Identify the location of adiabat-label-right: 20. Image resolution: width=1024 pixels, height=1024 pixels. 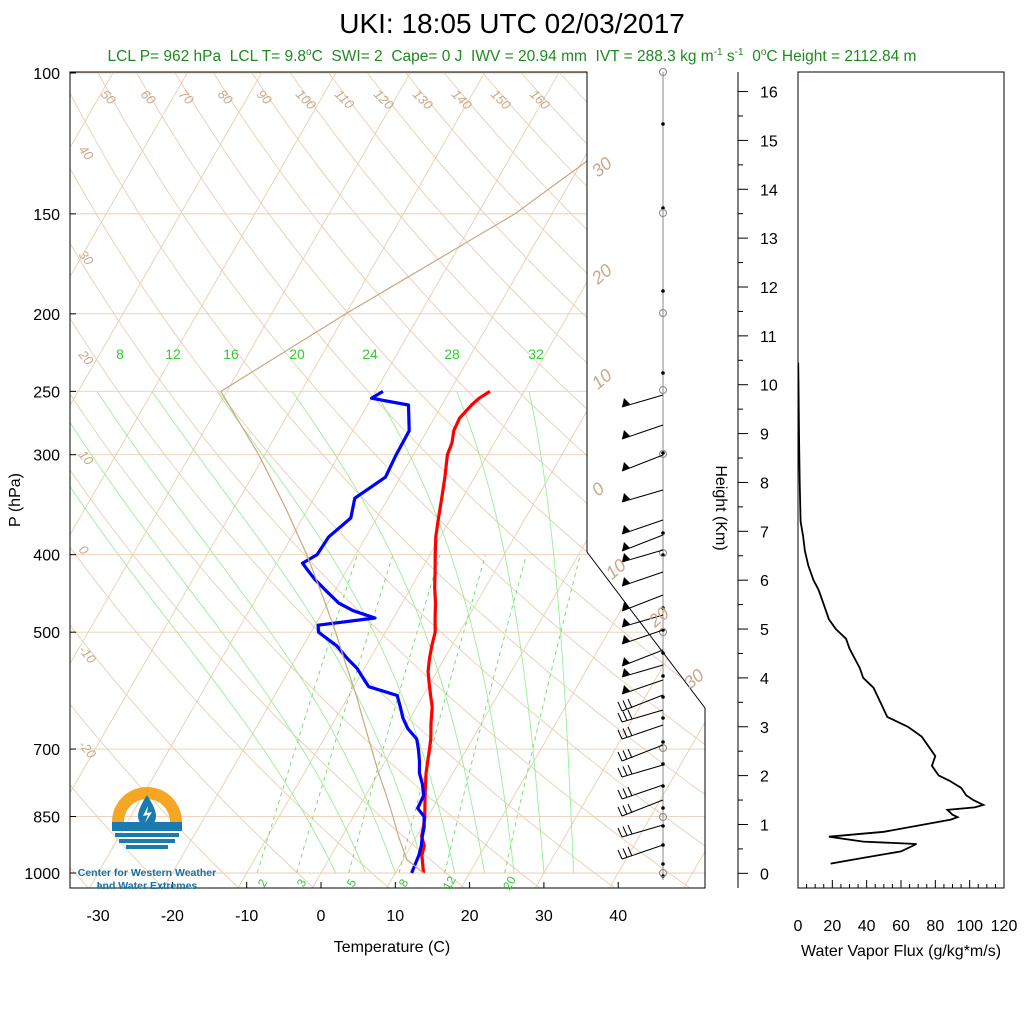
(601, 274).